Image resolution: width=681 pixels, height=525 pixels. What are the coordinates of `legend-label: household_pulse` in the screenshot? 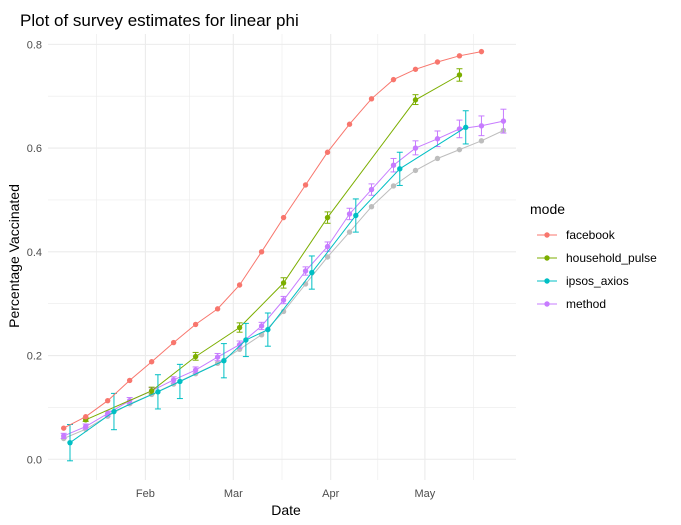 It's located at (611, 258).